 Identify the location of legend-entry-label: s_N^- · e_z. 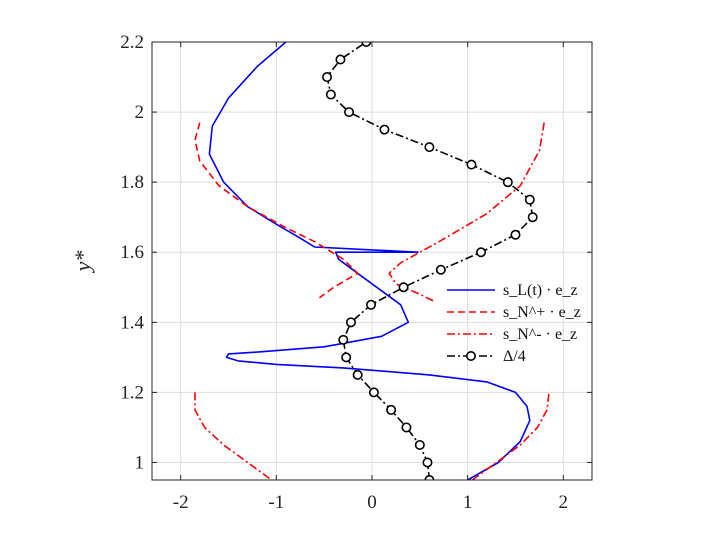
(540, 334).